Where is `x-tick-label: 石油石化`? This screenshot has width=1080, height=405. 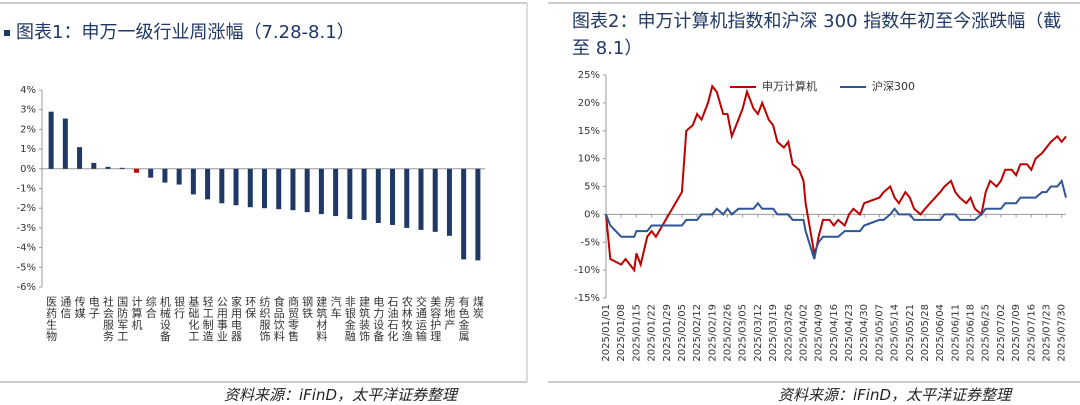 x-tick-label: 石油石化 is located at coordinates (392, 319).